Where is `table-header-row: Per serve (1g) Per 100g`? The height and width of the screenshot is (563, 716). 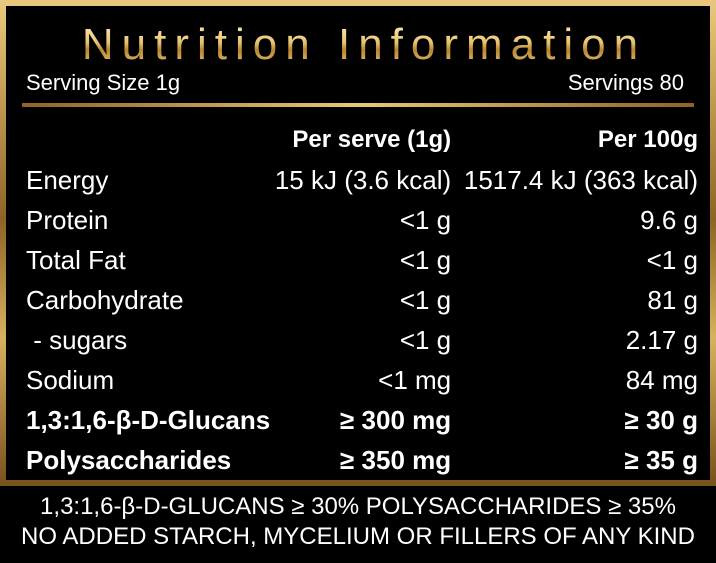 table-header-row: Per serve (1g) Per 100g is located at coordinates (362, 140).